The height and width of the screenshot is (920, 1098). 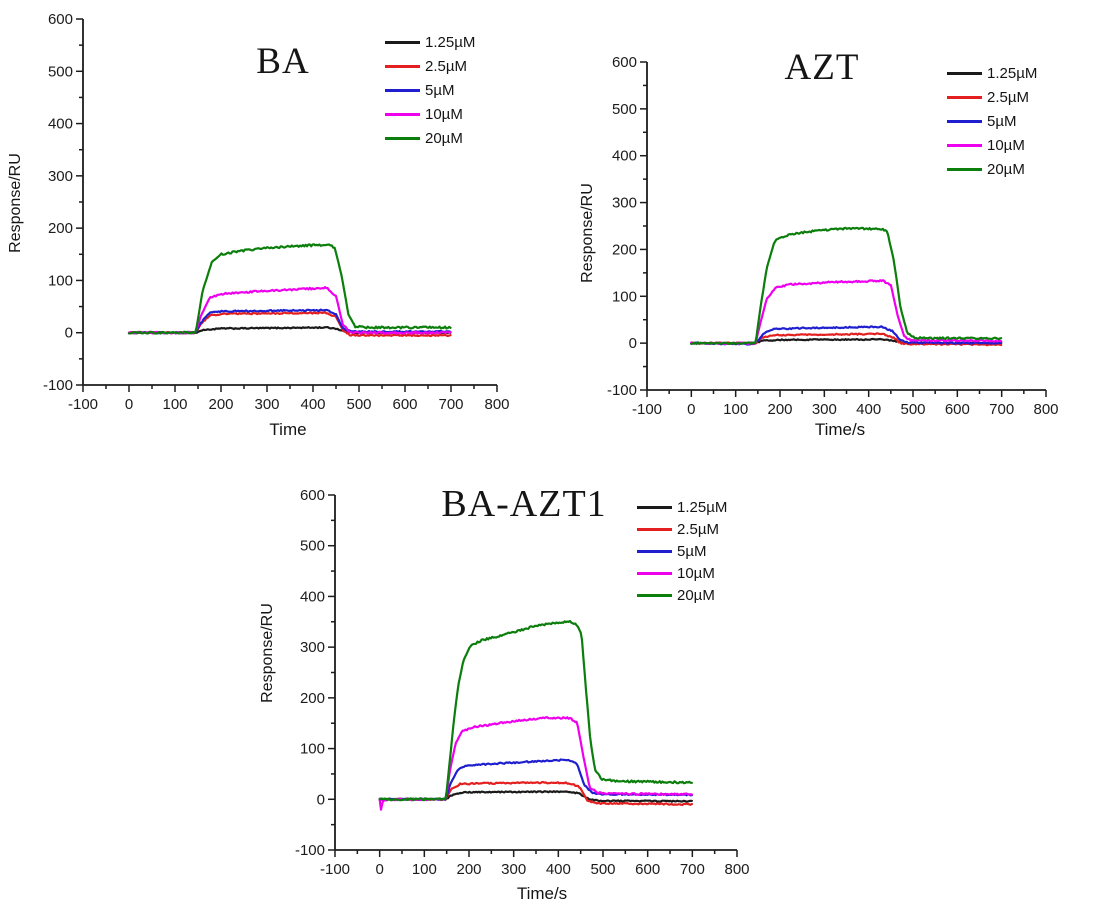 I want to click on chart-azt-title: AZT, so click(x=822, y=67).